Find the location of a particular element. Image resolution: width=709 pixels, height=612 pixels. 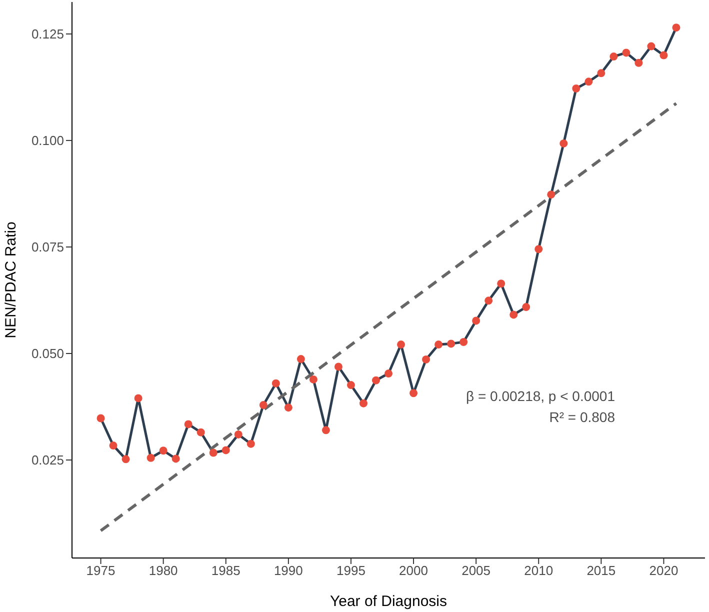

y-tick-label: 0.050 is located at coordinates (47, 354).